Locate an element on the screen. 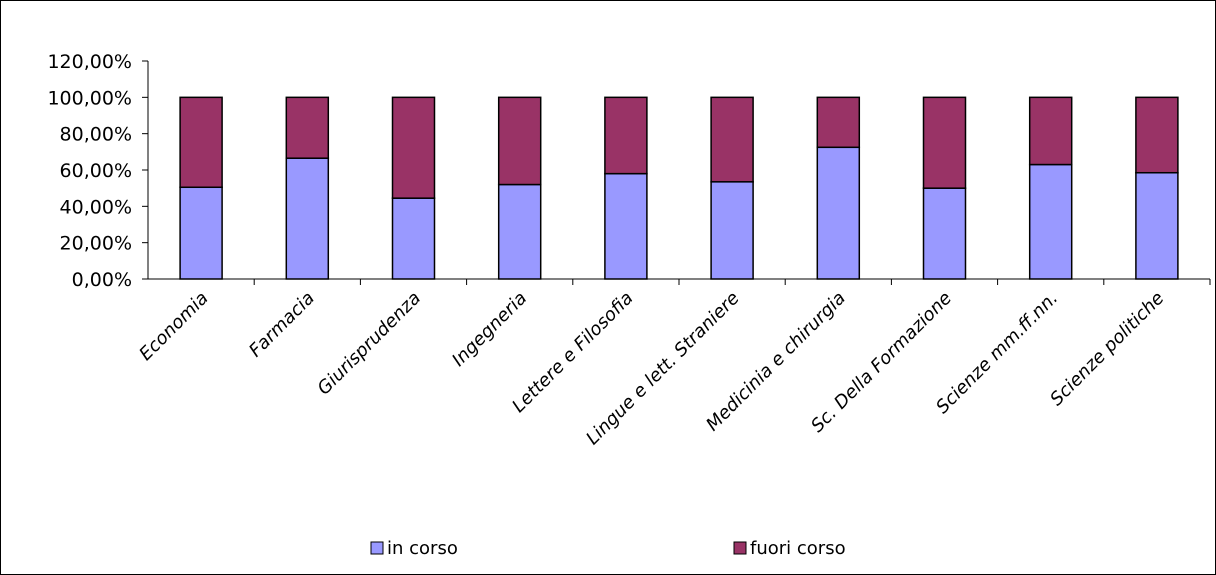  category-label: Ingegneria is located at coordinates (489, 329).